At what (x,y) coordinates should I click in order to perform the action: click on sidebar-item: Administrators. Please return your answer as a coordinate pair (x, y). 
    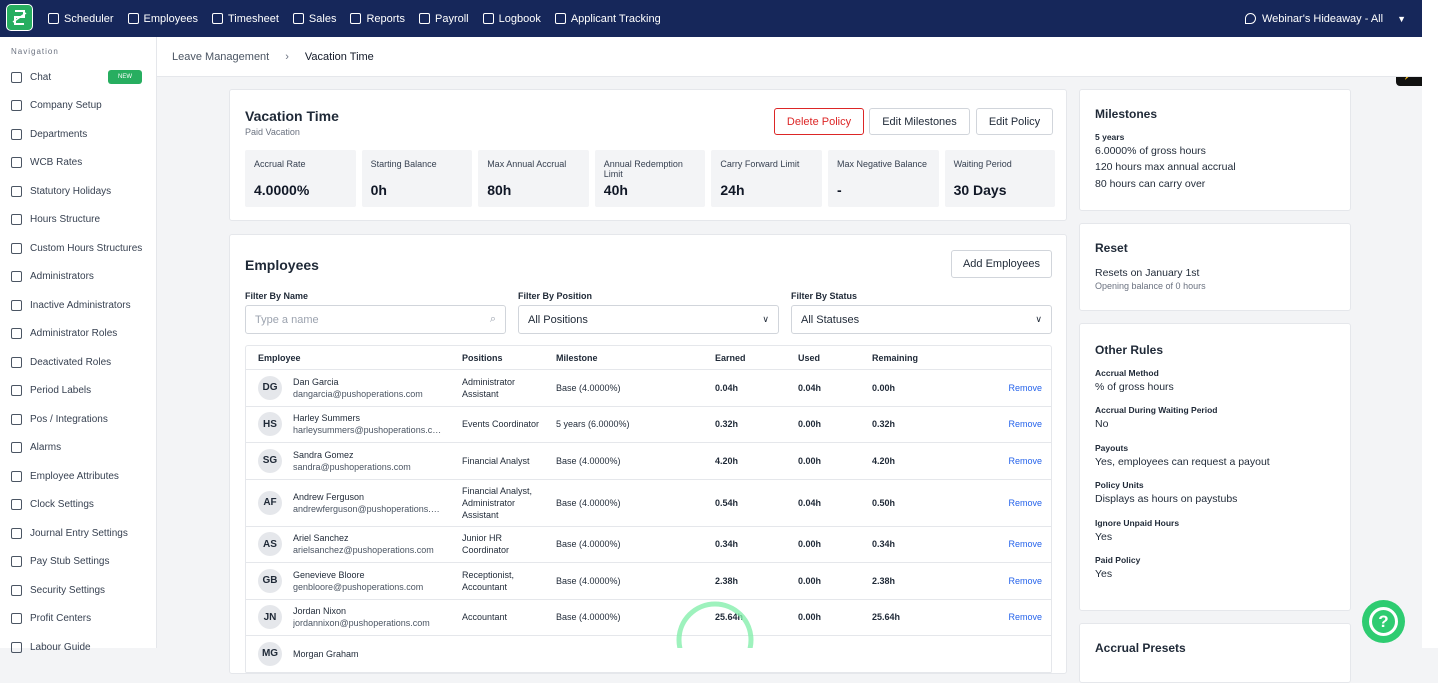
    Looking at the image, I should click on (78, 277).